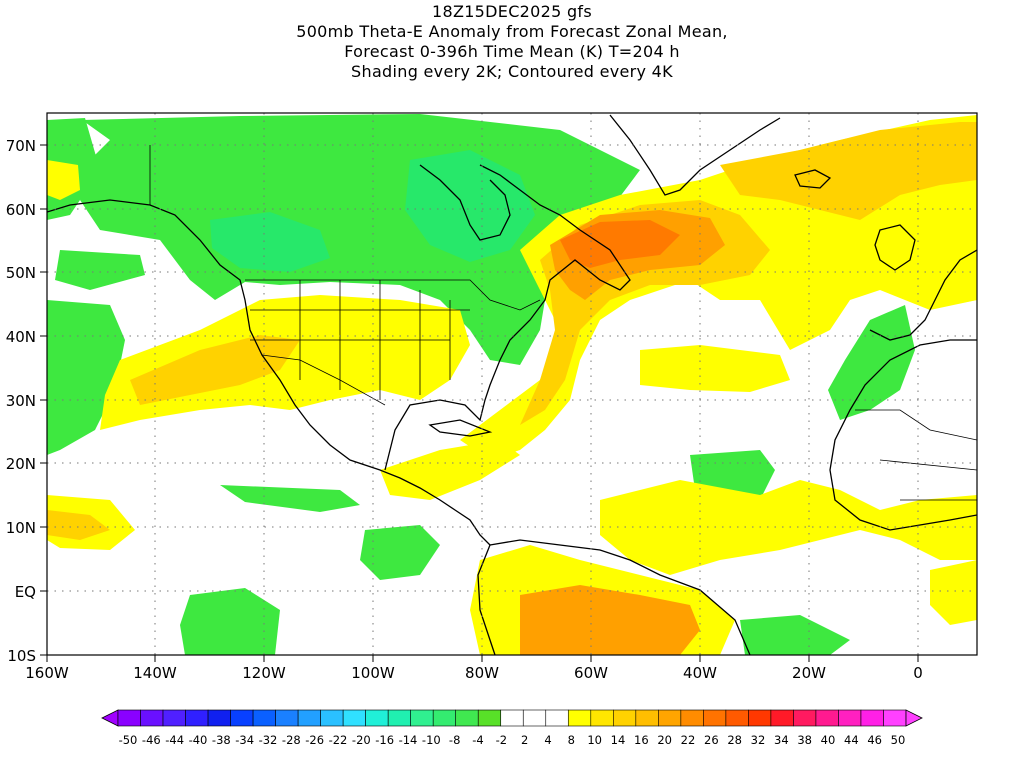  I want to click on orange-region-south-america, so click(610, 620).